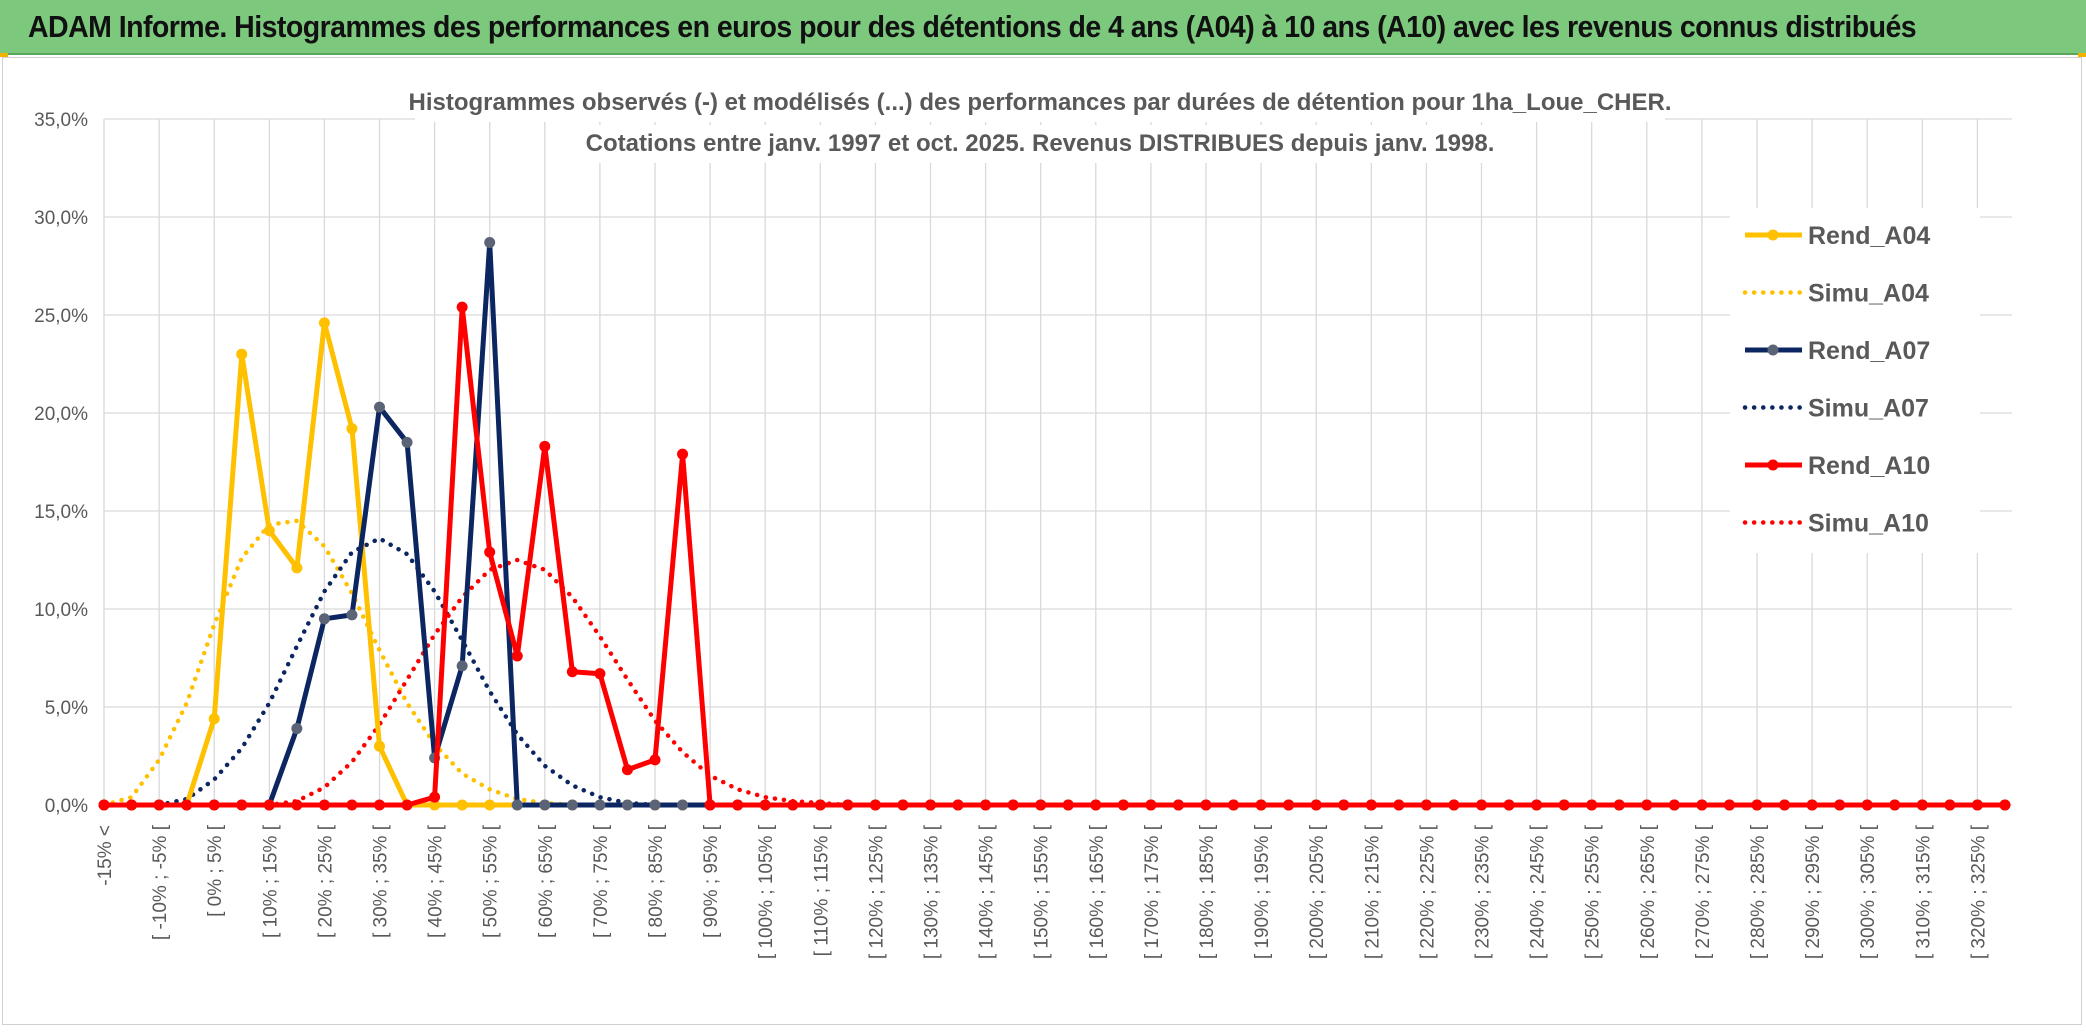 This screenshot has width=2086, height=1033. Describe the element at coordinates (215, 870) in the screenshot. I see `x-tick-label: [ 0% ; 5% [` at that location.